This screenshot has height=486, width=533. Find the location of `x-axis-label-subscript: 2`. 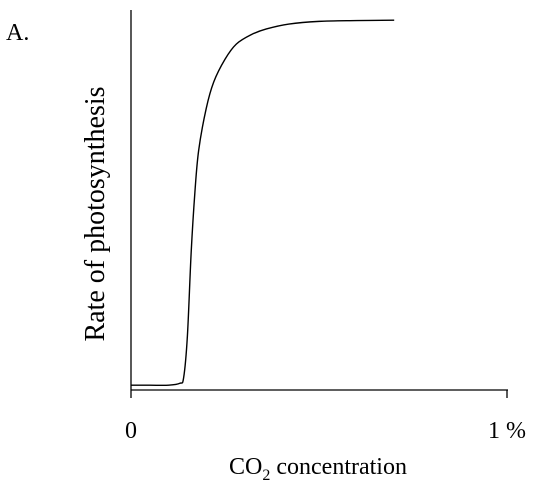

x-axis-label-subscript: 2 is located at coordinates (266, 475).